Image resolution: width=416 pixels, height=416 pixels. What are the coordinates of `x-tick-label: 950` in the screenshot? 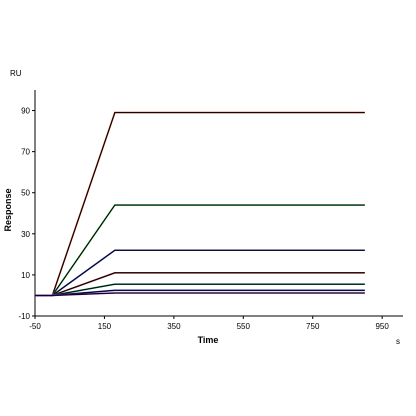 It's located at (382, 326).